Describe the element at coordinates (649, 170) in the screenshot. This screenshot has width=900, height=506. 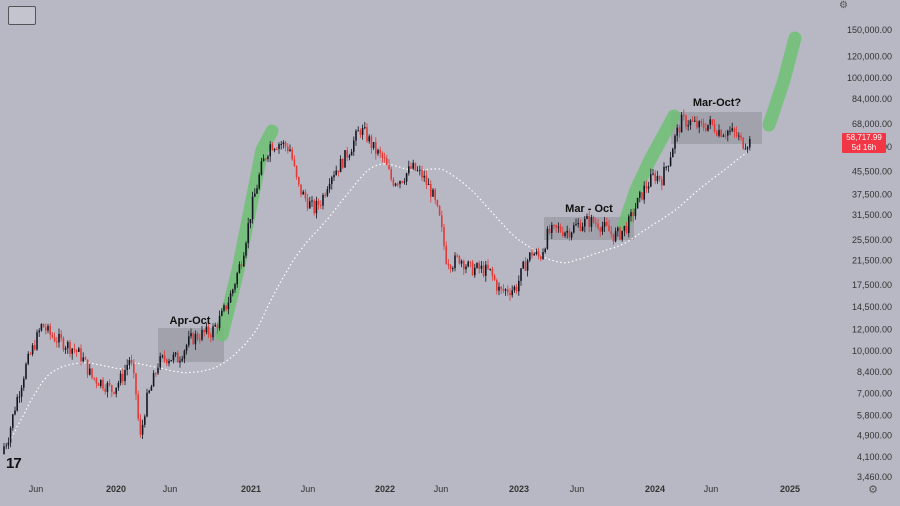
I see `highlight-2024-rally` at that location.